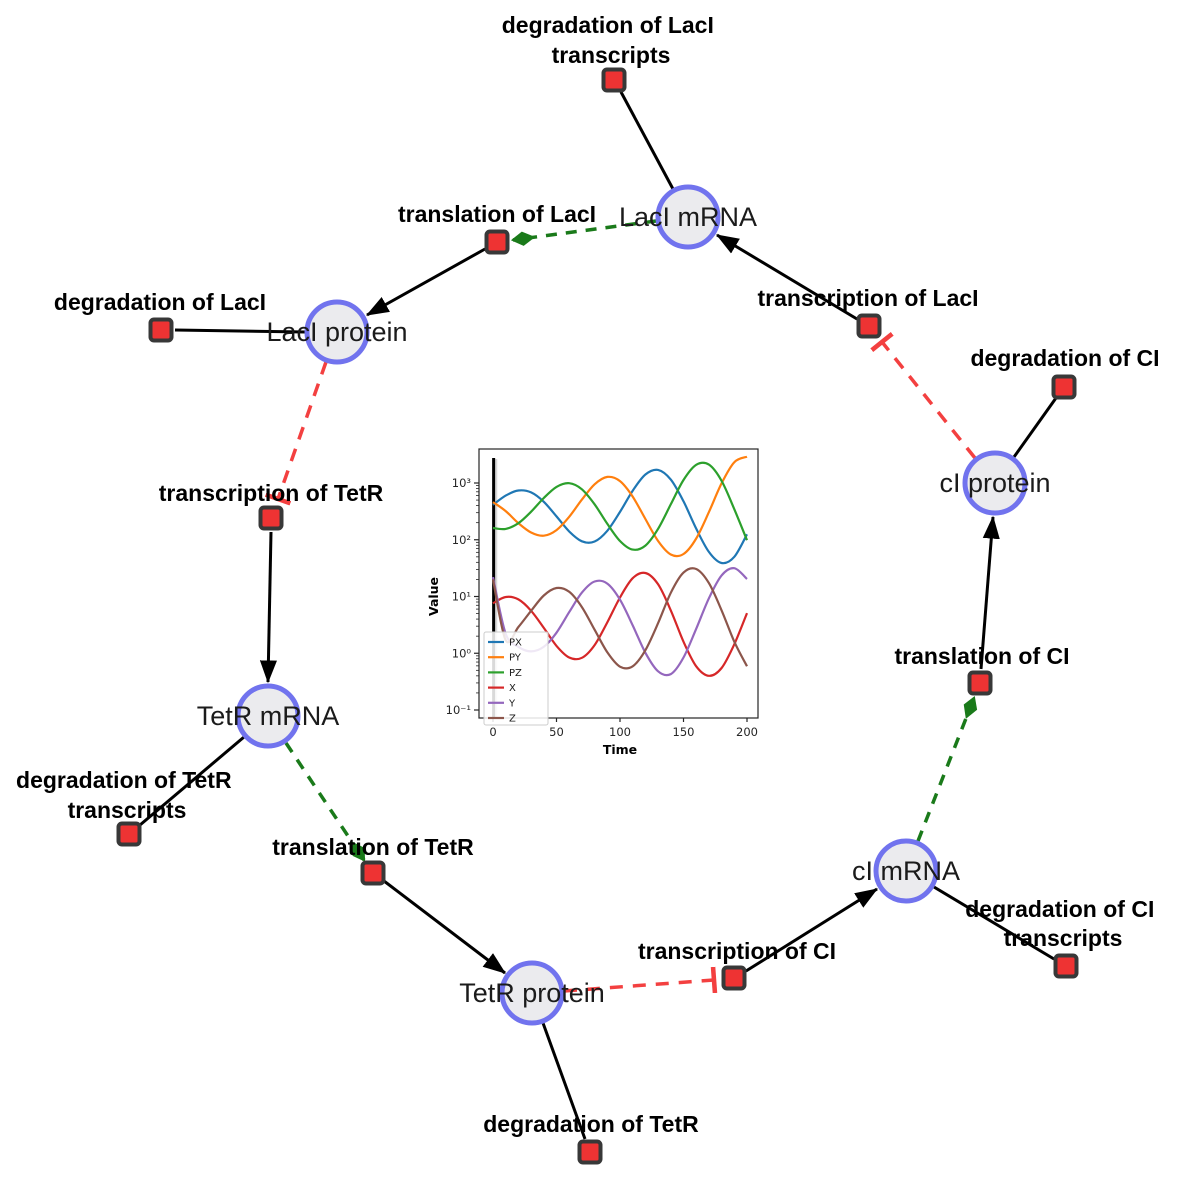 This screenshot has height=1200, width=1189. Describe the element at coordinates (1066, 966) in the screenshot. I see `reaction-node-deg-ci-transcripts` at that location.